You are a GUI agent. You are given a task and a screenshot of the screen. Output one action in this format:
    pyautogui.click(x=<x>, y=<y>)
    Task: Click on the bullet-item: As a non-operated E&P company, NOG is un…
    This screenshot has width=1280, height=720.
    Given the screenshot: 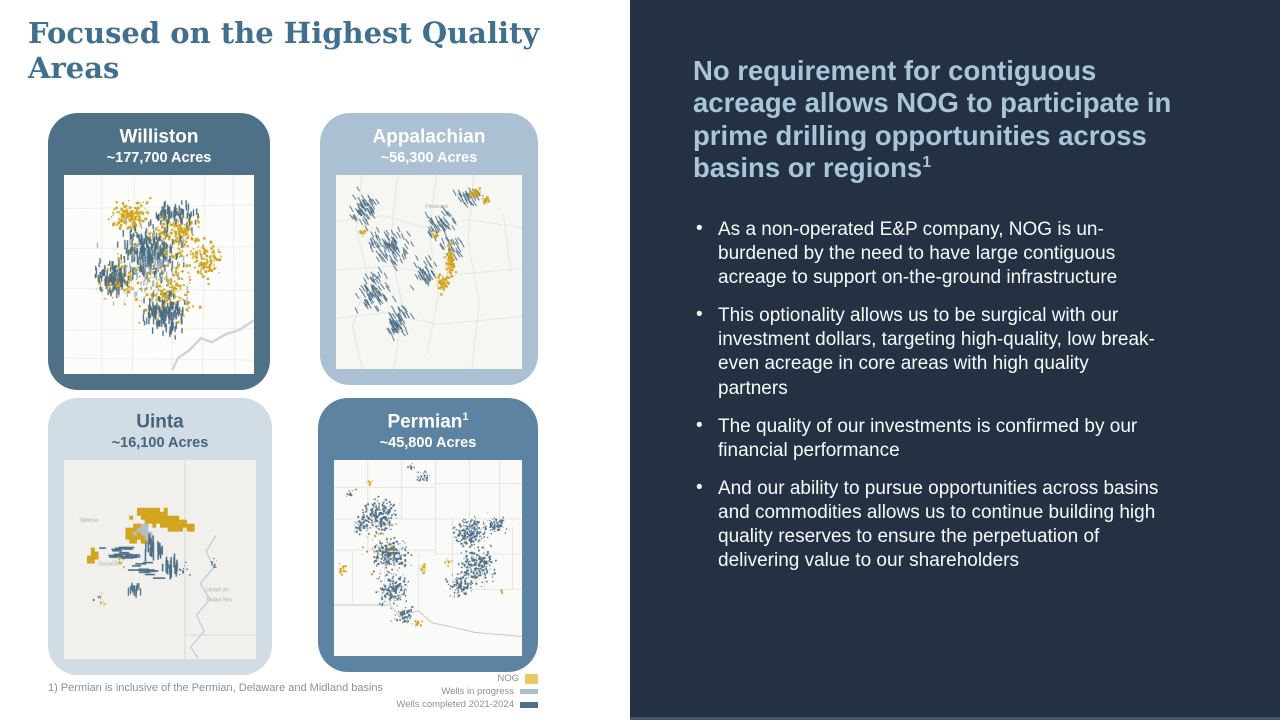 What is the action you would take?
    pyautogui.click(x=960, y=253)
    